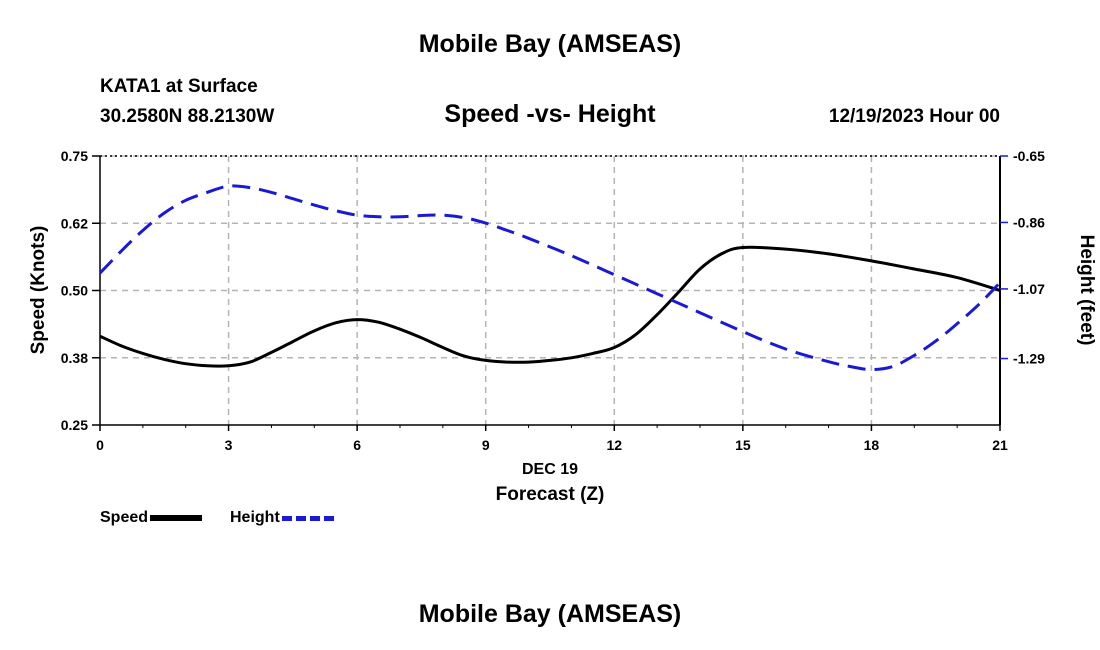 Image resolution: width=1100 pixels, height=650 pixels. I want to click on y-right-tick-label: -0.86, so click(1029, 222).